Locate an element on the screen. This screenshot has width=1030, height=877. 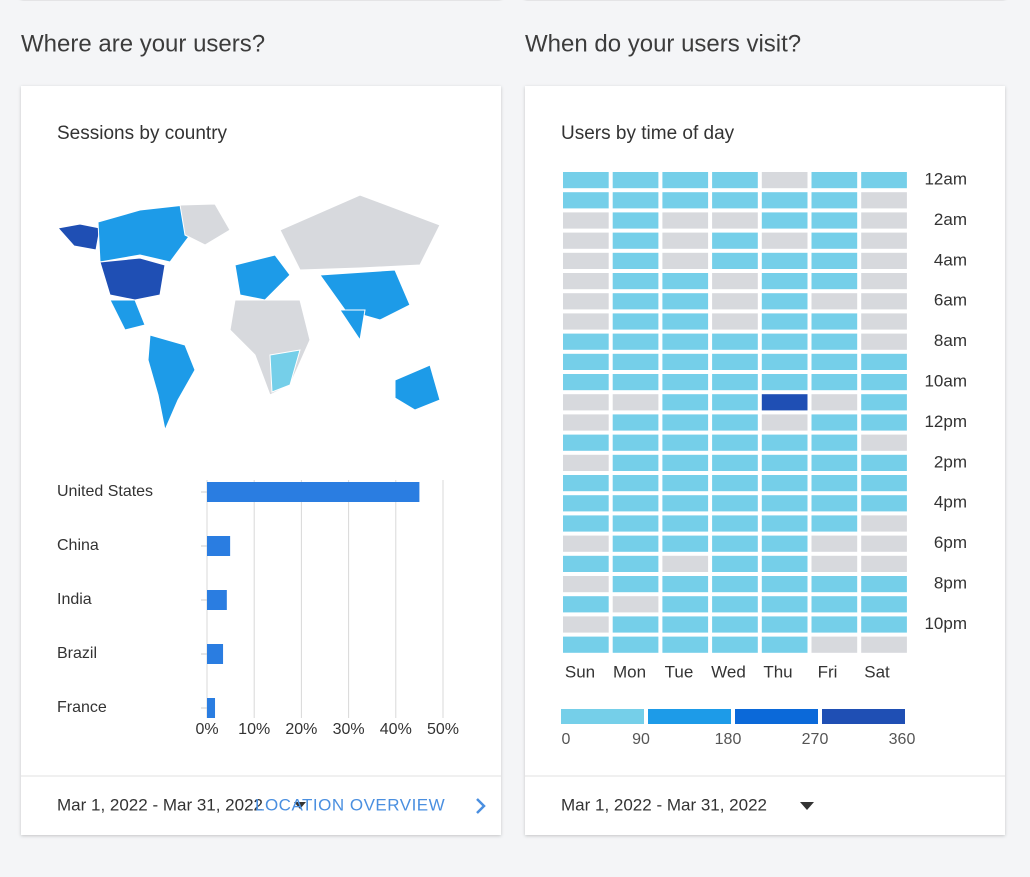
section-heading: When do your users visit? is located at coordinates (663, 43).